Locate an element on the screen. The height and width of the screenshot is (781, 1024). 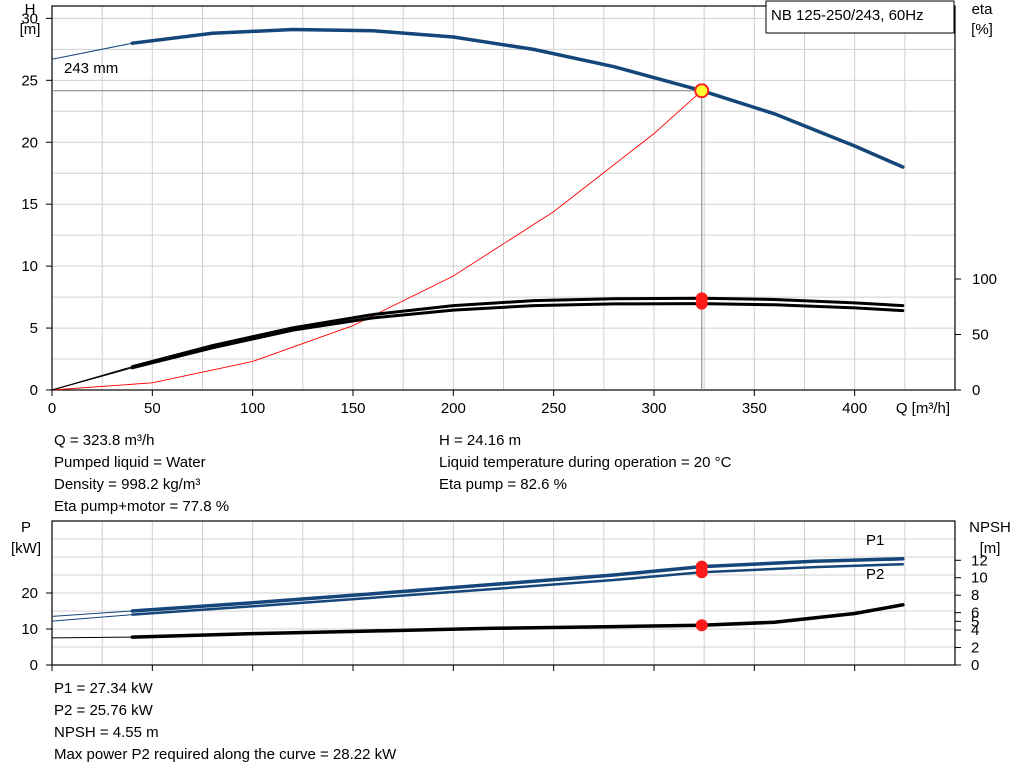
eta-tick-label: 50 is located at coordinates (980, 335).